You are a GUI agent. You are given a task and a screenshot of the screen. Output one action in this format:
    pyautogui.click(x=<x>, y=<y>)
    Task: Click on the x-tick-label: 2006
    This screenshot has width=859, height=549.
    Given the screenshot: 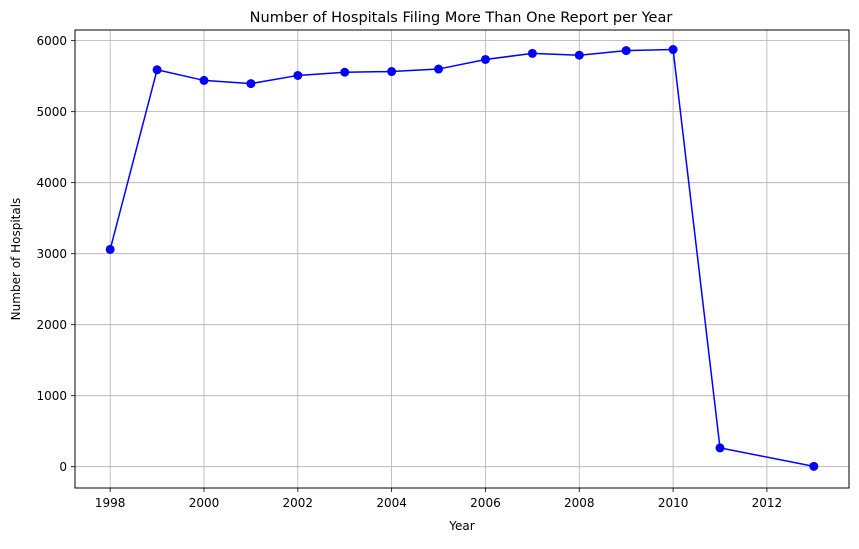 What is the action you would take?
    pyautogui.click(x=485, y=503)
    